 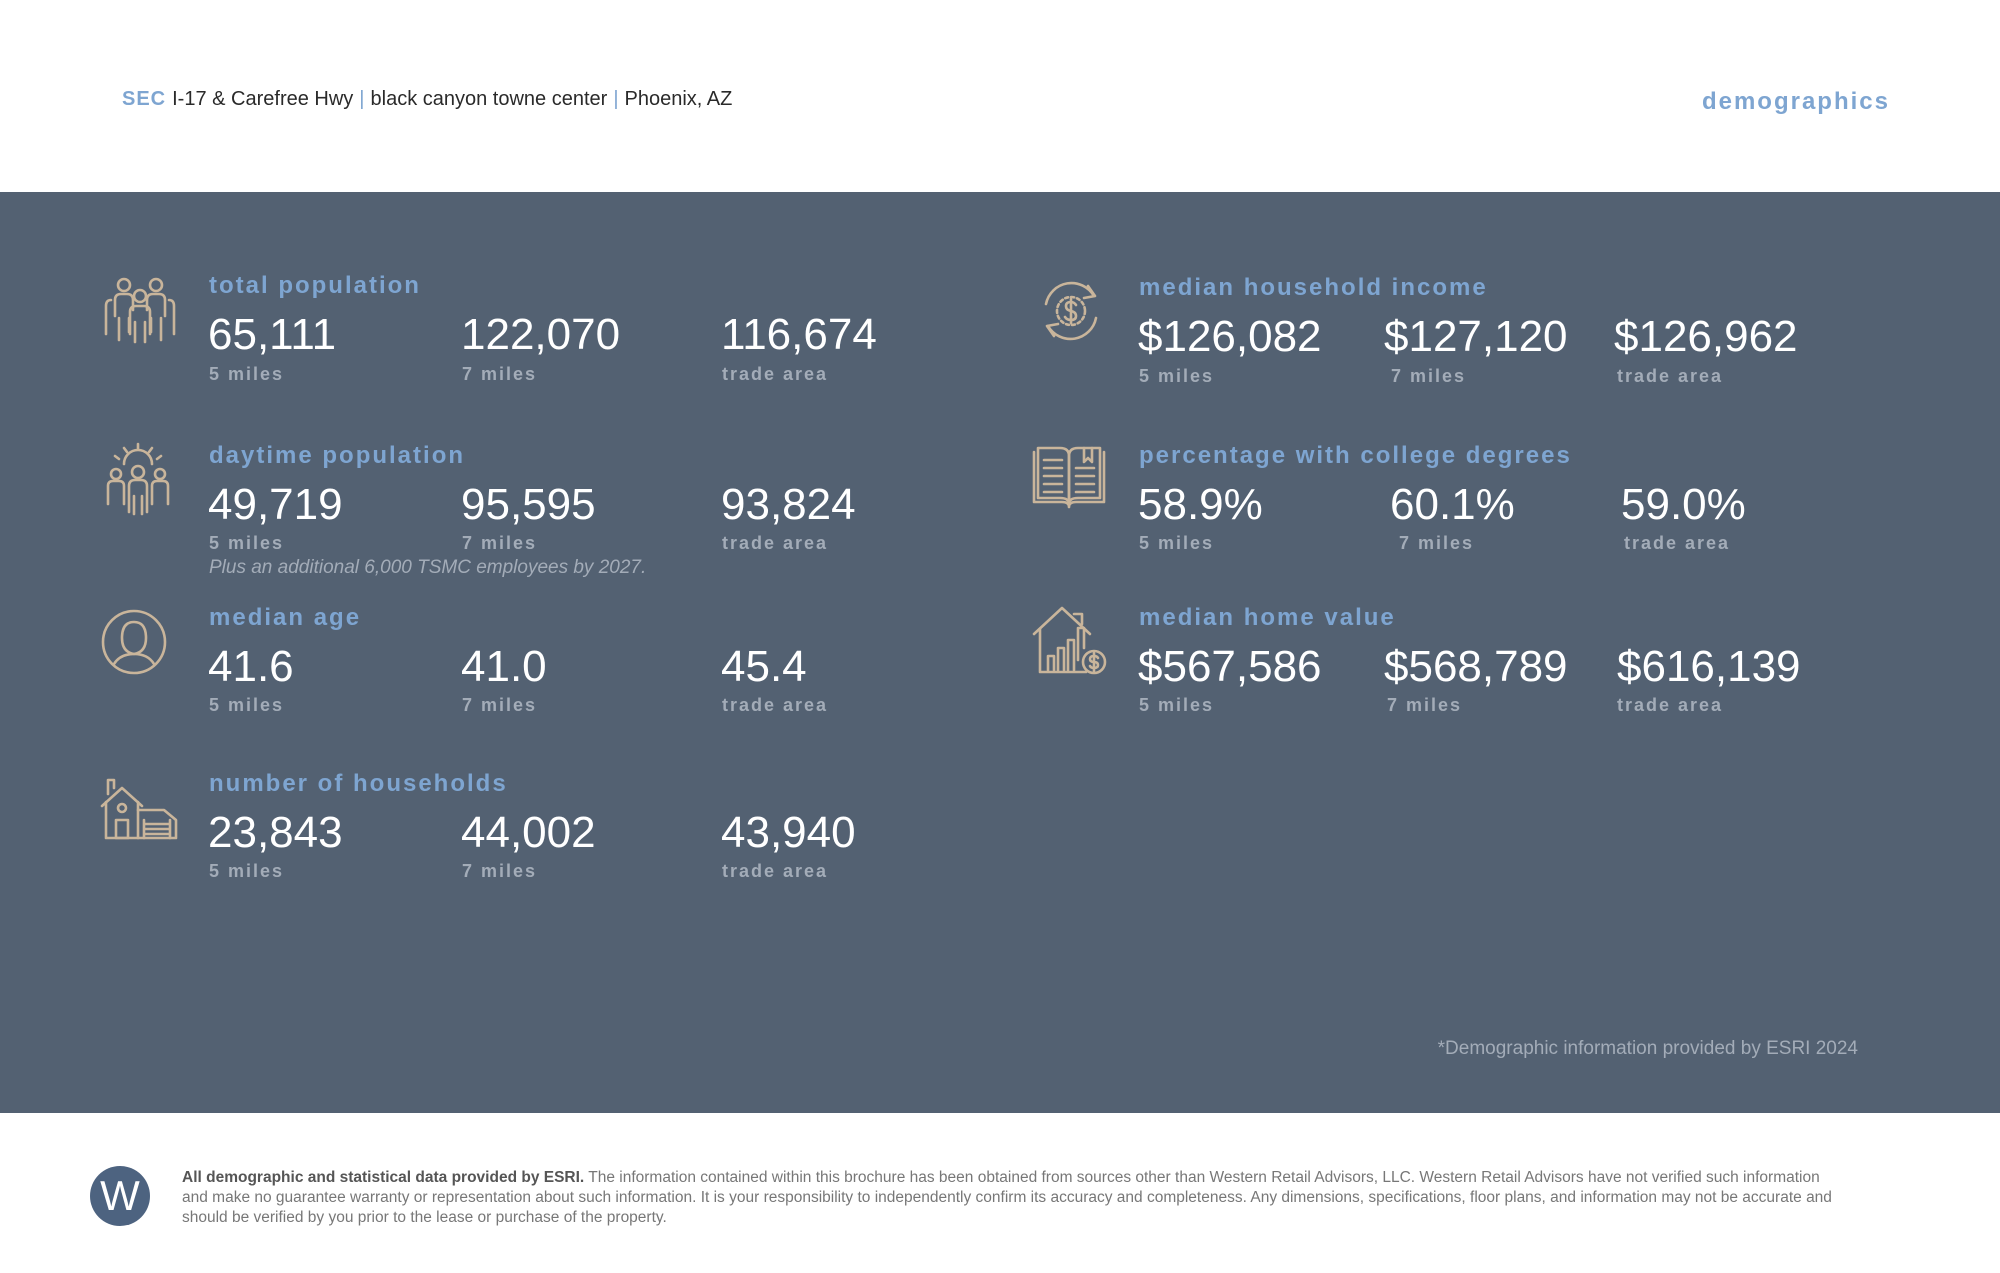 What do you see at coordinates (1709, 666) in the screenshot?
I see `stat-value-trade-area: $616,139` at bounding box center [1709, 666].